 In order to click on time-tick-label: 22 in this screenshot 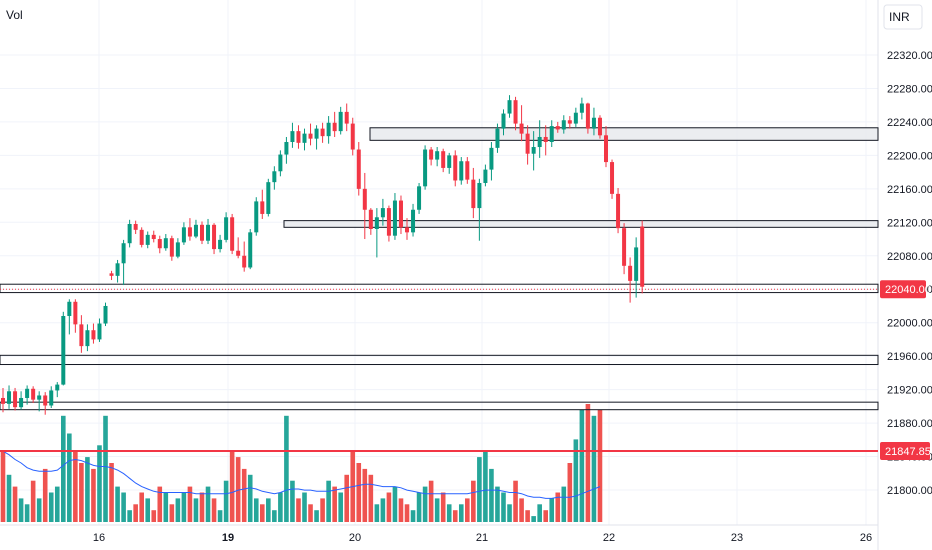, I will do `click(609, 538)`.